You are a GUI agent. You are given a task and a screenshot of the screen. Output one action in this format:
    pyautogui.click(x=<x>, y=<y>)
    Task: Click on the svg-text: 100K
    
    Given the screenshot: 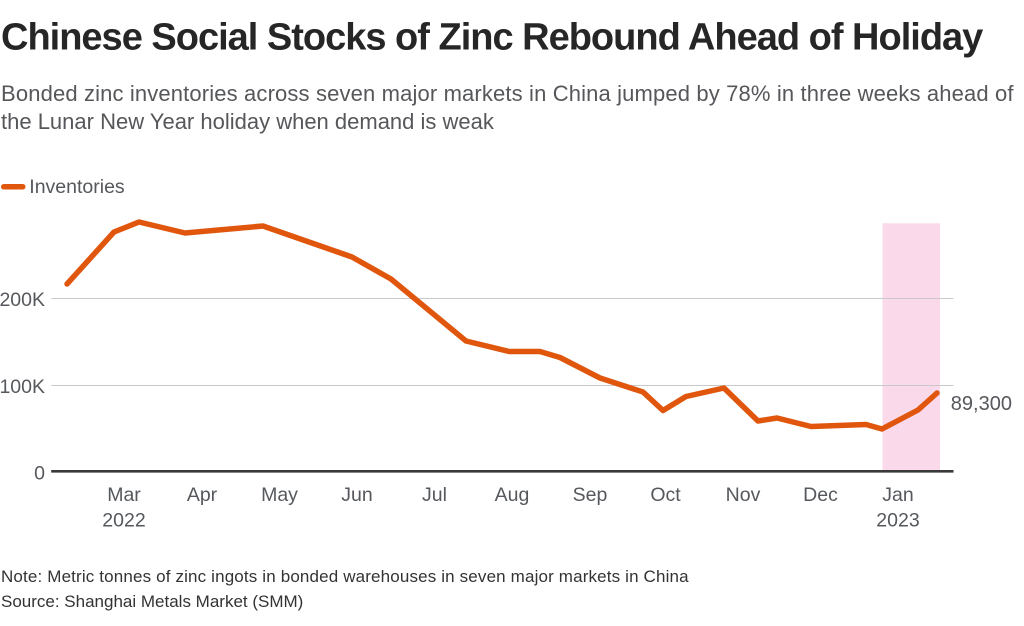 What is the action you would take?
    pyautogui.click(x=22, y=387)
    